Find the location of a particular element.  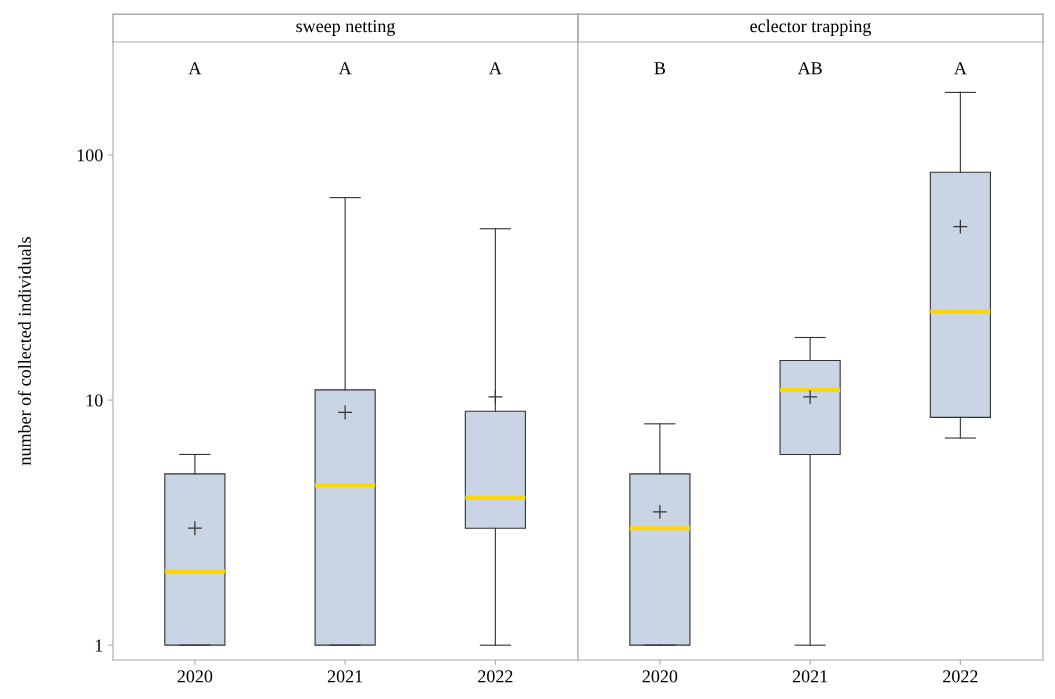

chart-title: eclector trapping is located at coordinates (811, 27).